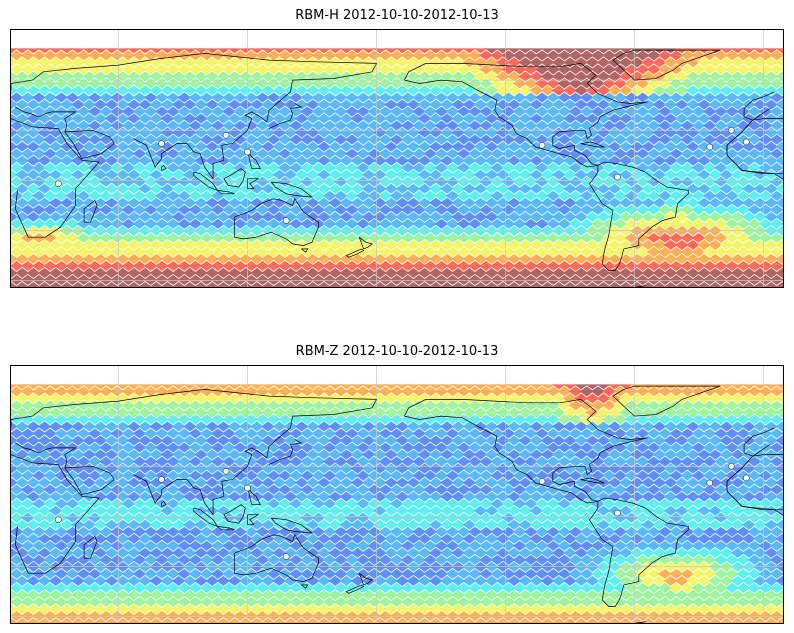 This screenshot has width=794, height=633. Describe the element at coordinates (402, 175) in the screenshot. I see `rbm-h-white-patches` at that location.